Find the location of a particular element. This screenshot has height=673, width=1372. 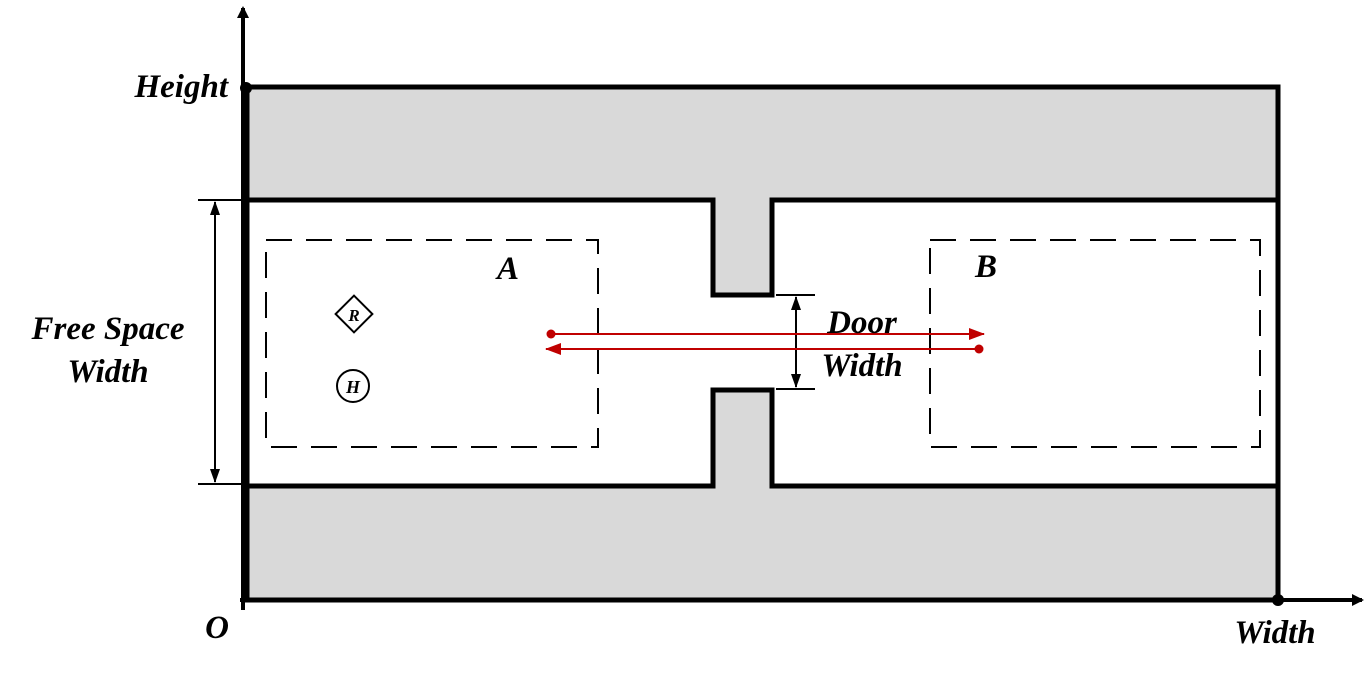

robot-label: R is located at coordinates (353, 315).